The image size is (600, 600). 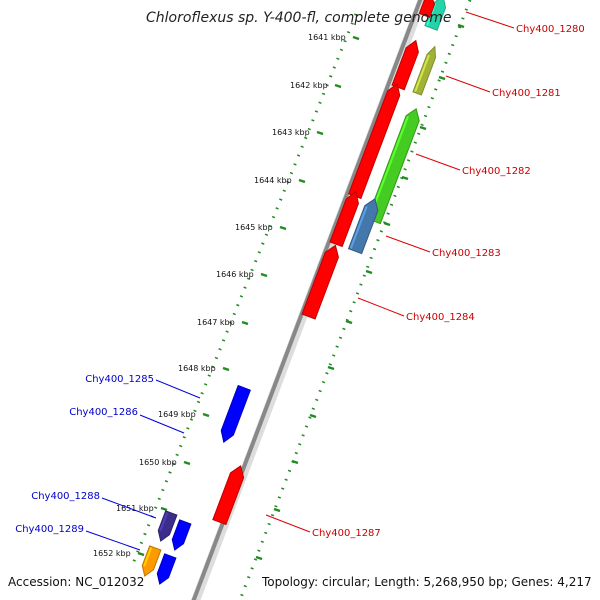 What do you see at coordinates (327, 37) in the screenshot?
I see `kbp-tick-label: 1641 kbp` at bounding box center [327, 37].